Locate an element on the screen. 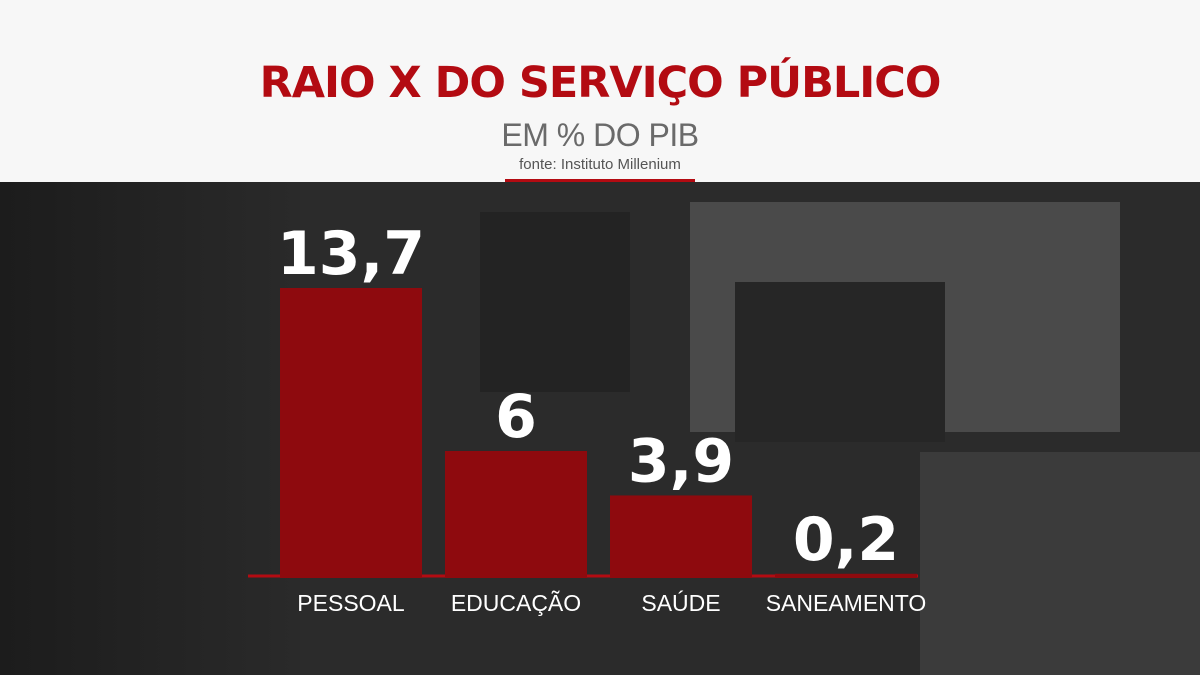 The image size is (1200, 675). source-underline is located at coordinates (600, 180).